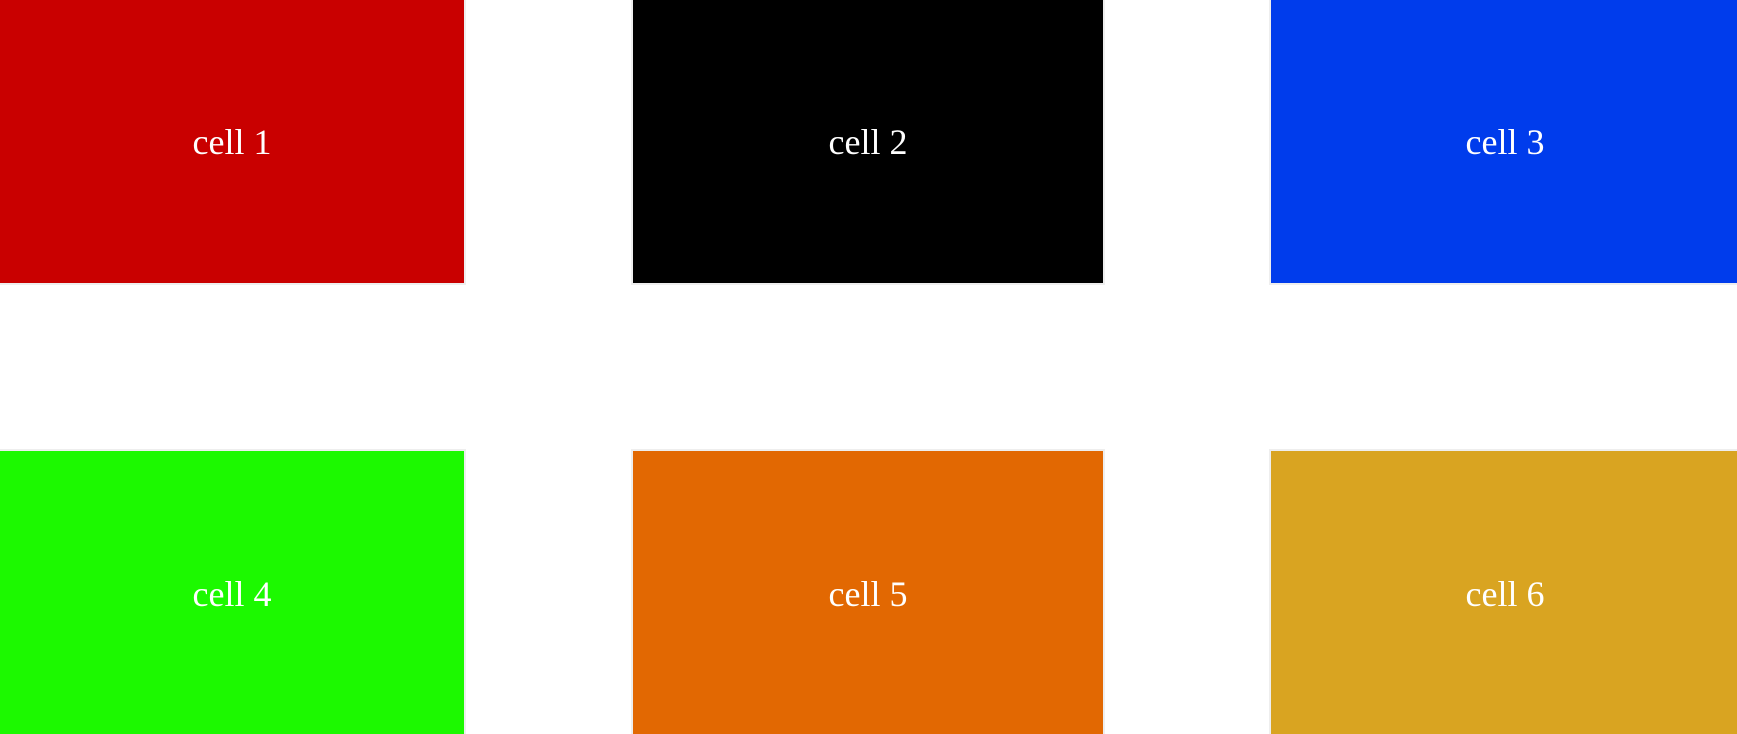  I want to click on grid-cell-4: cell 4, so click(233, 591).